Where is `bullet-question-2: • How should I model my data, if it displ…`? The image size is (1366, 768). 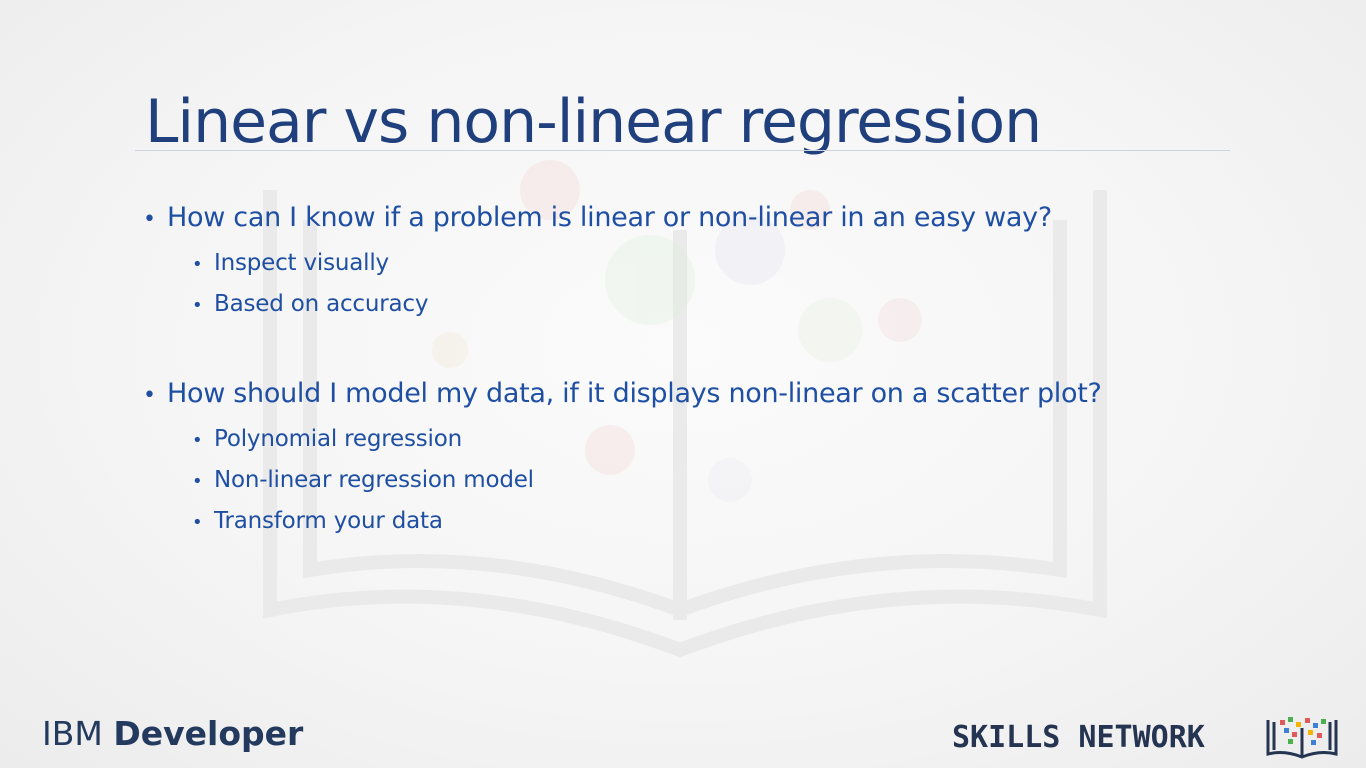 bullet-question-2: • How should I model my data, if it displ… is located at coordinates (622, 395).